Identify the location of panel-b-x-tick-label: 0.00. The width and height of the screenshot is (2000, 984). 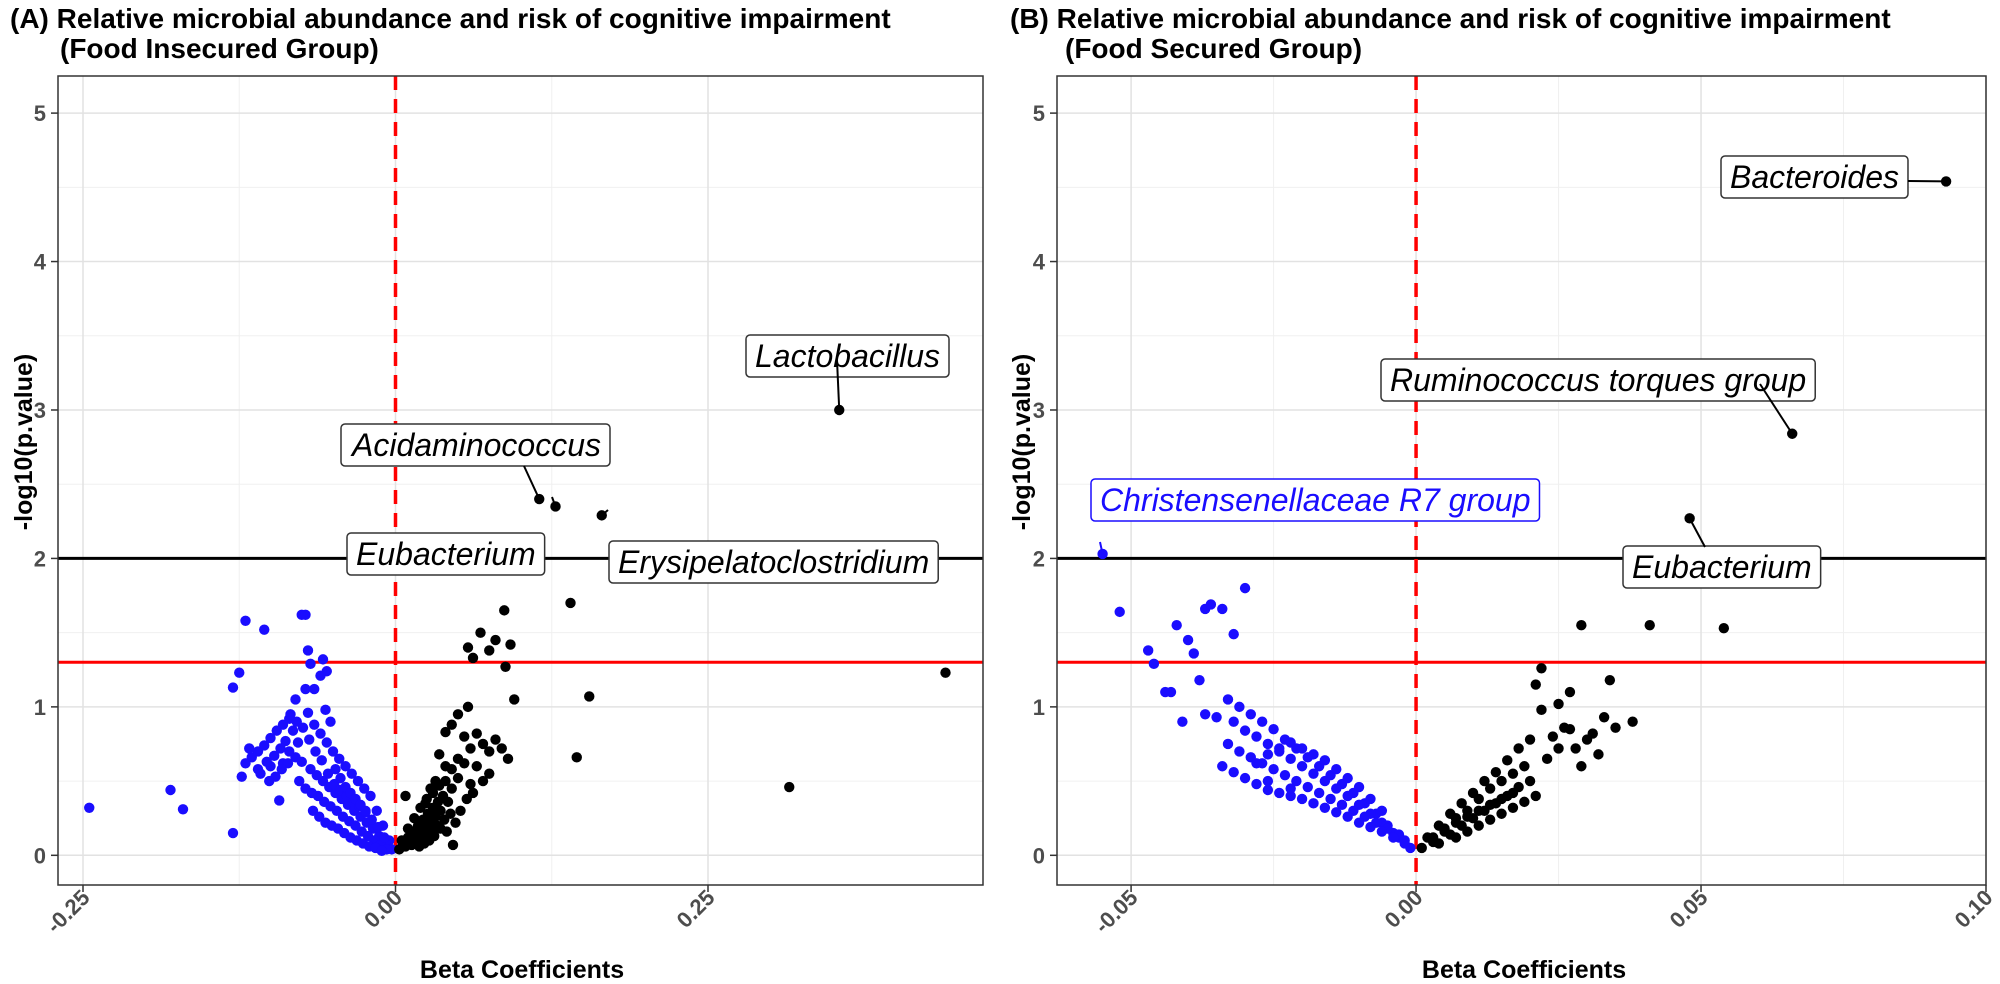
(1404, 909).